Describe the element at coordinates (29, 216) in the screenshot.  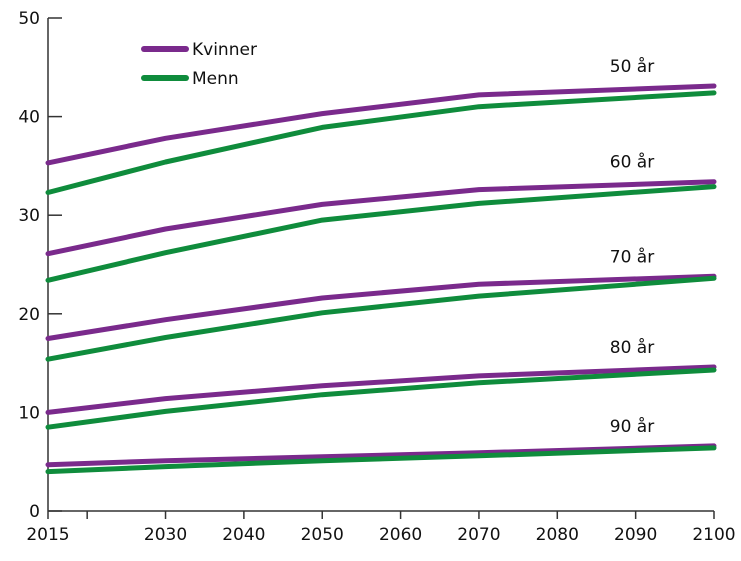
I see `y-tick-label: 30` at that location.